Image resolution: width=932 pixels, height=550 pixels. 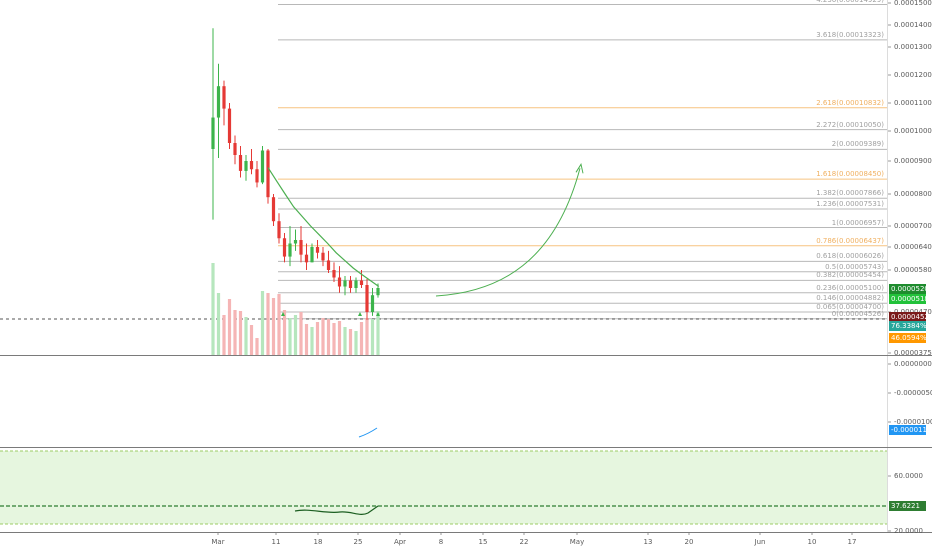 What do you see at coordinates (760, 542) in the screenshot?
I see `time-tick-label: Jun` at bounding box center [760, 542].